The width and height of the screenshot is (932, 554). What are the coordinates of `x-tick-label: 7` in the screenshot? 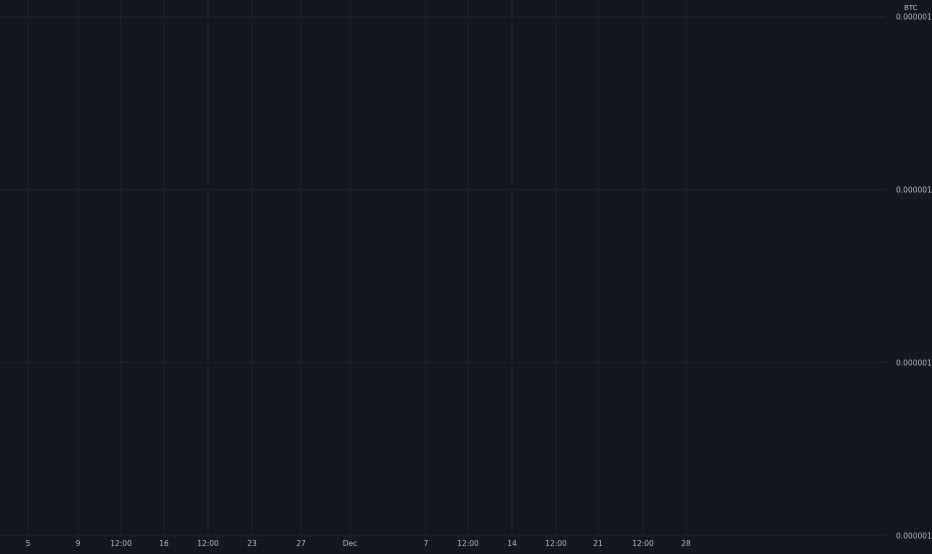 It's located at (426, 543).